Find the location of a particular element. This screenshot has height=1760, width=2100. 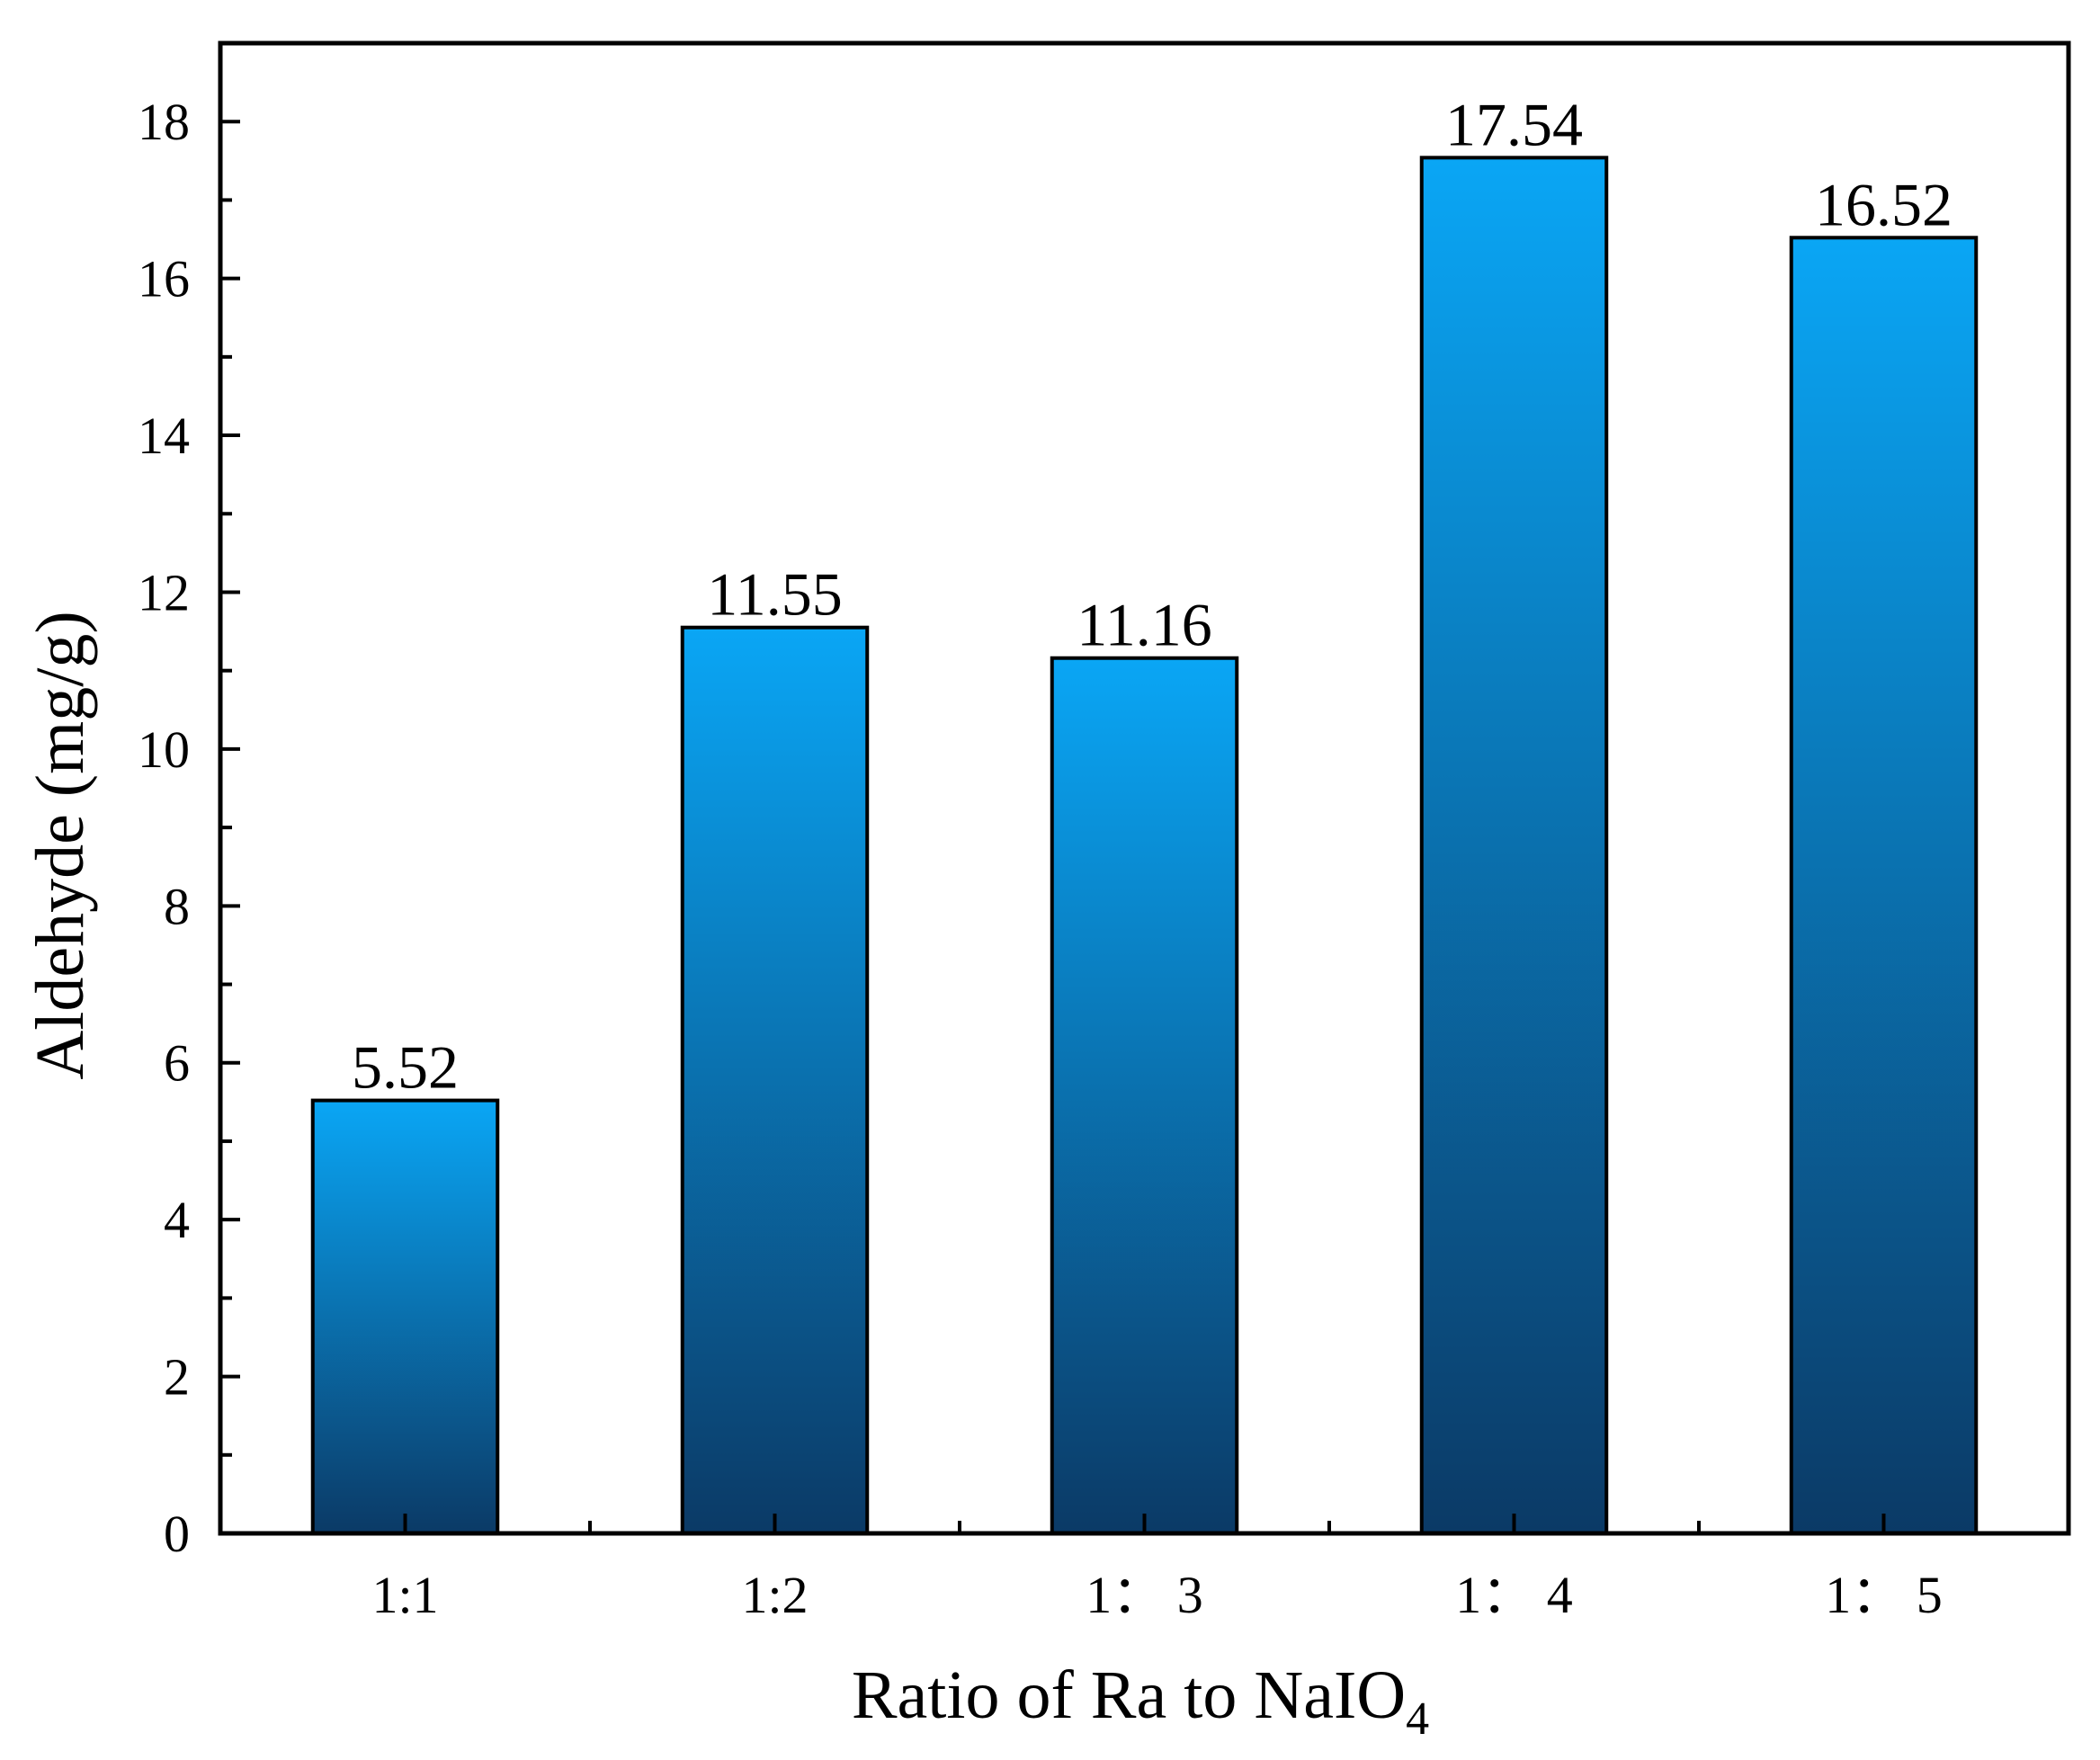

data-label-5: 16.52 is located at coordinates (1884, 204).